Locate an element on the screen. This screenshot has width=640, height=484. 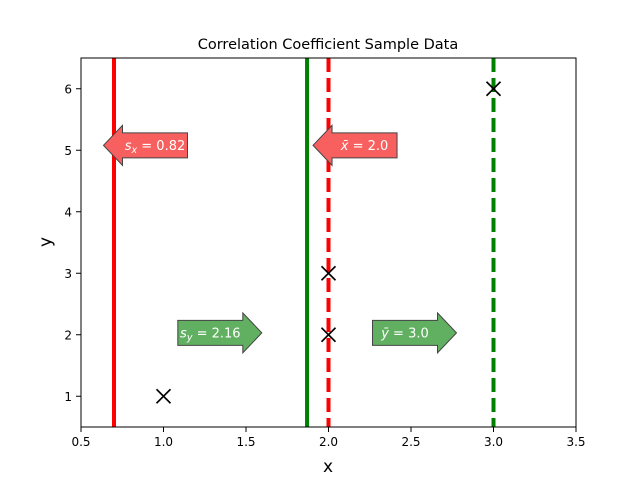
x-axis-label: x is located at coordinates (328, 467).